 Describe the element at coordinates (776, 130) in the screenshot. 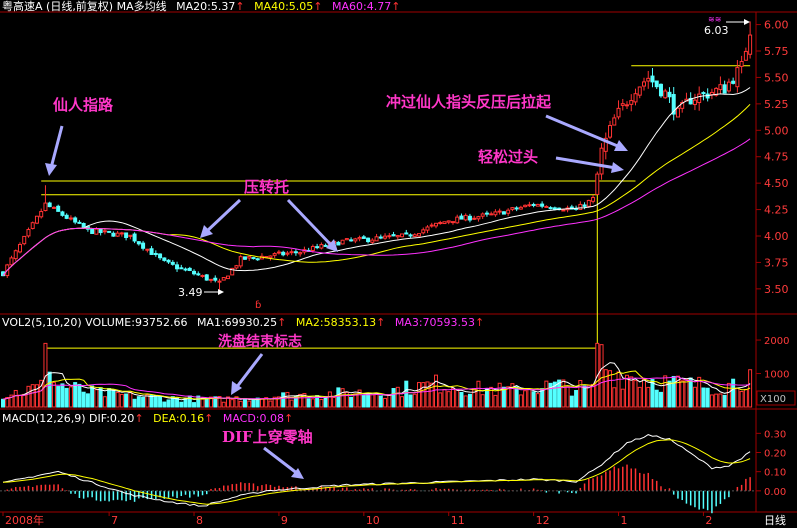

I see `price-tick-label: 5.00` at that location.